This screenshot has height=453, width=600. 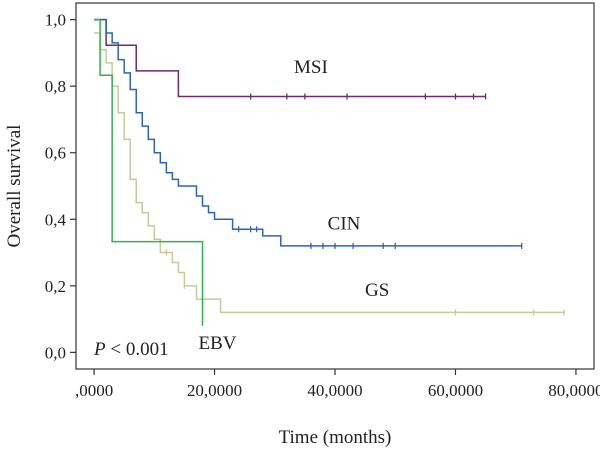 What do you see at coordinates (60, 186) in the screenshot?
I see `y-axis: 0,0 0,2 0,4 0,6 0,8 1,0` at bounding box center [60, 186].